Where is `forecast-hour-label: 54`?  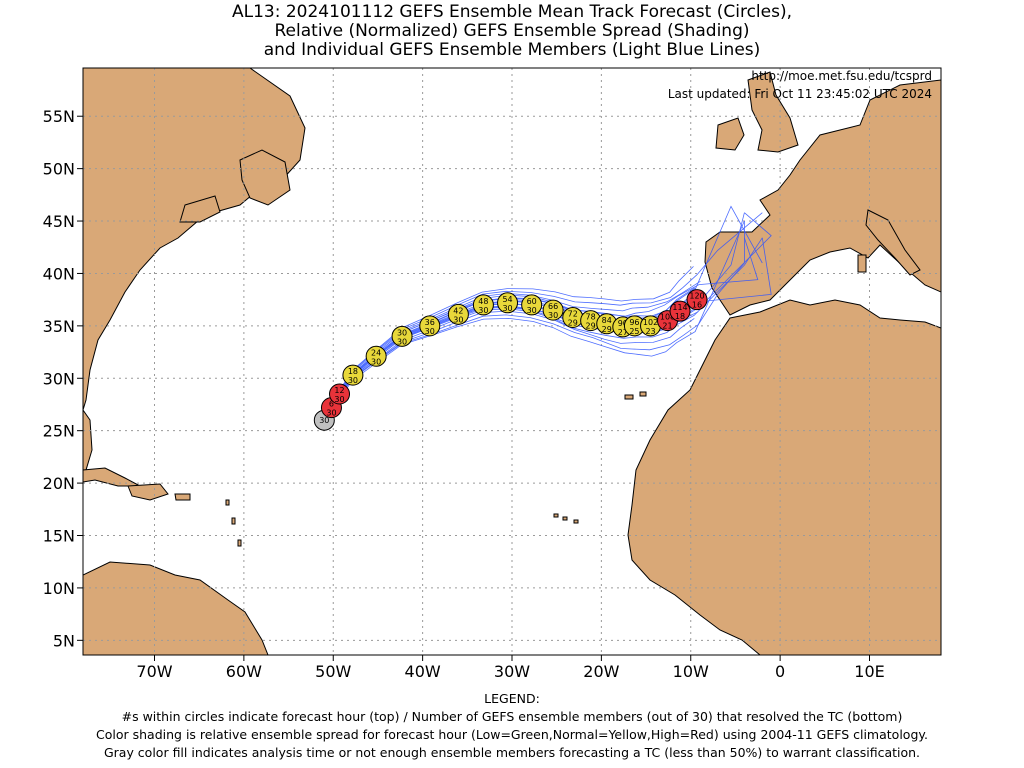
forecast-hour-label: 54 is located at coordinates (507, 299).